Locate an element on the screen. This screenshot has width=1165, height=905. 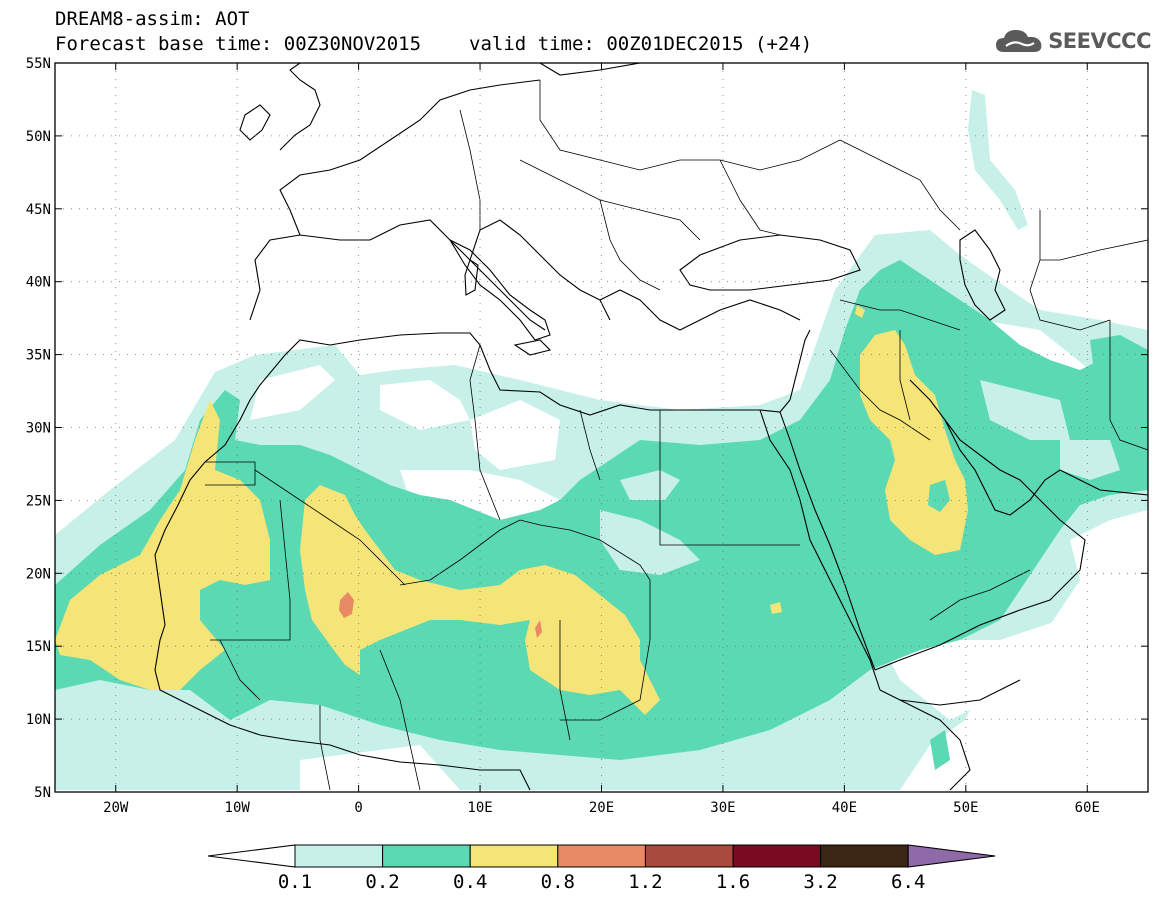
lat-tick-label: 55N is located at coordinates (38, 64).